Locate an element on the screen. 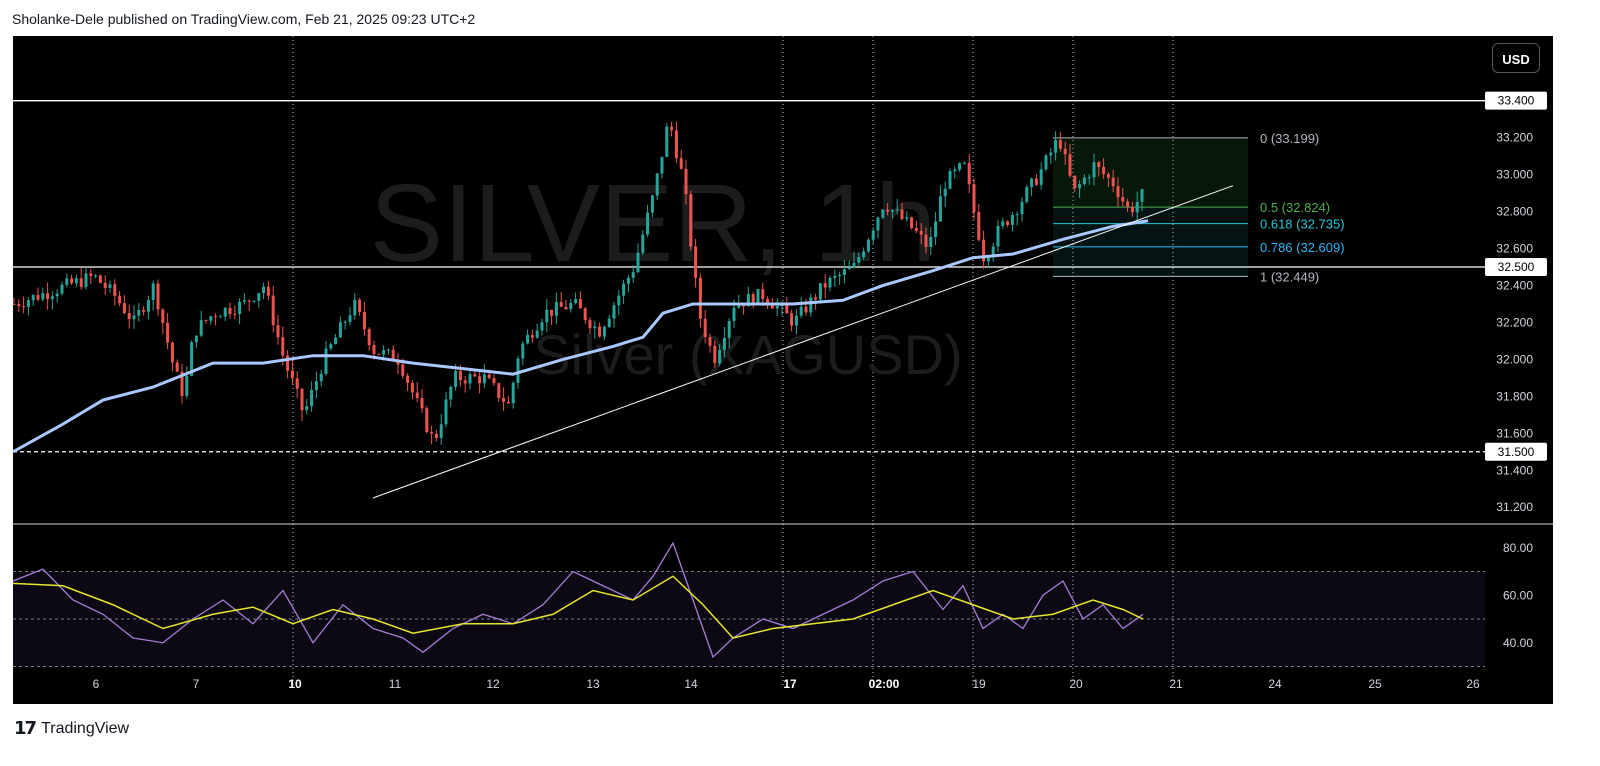 This screenshot has height=766, width=1600. price-tick: 31.200 is located at coordinates (1514, 507).